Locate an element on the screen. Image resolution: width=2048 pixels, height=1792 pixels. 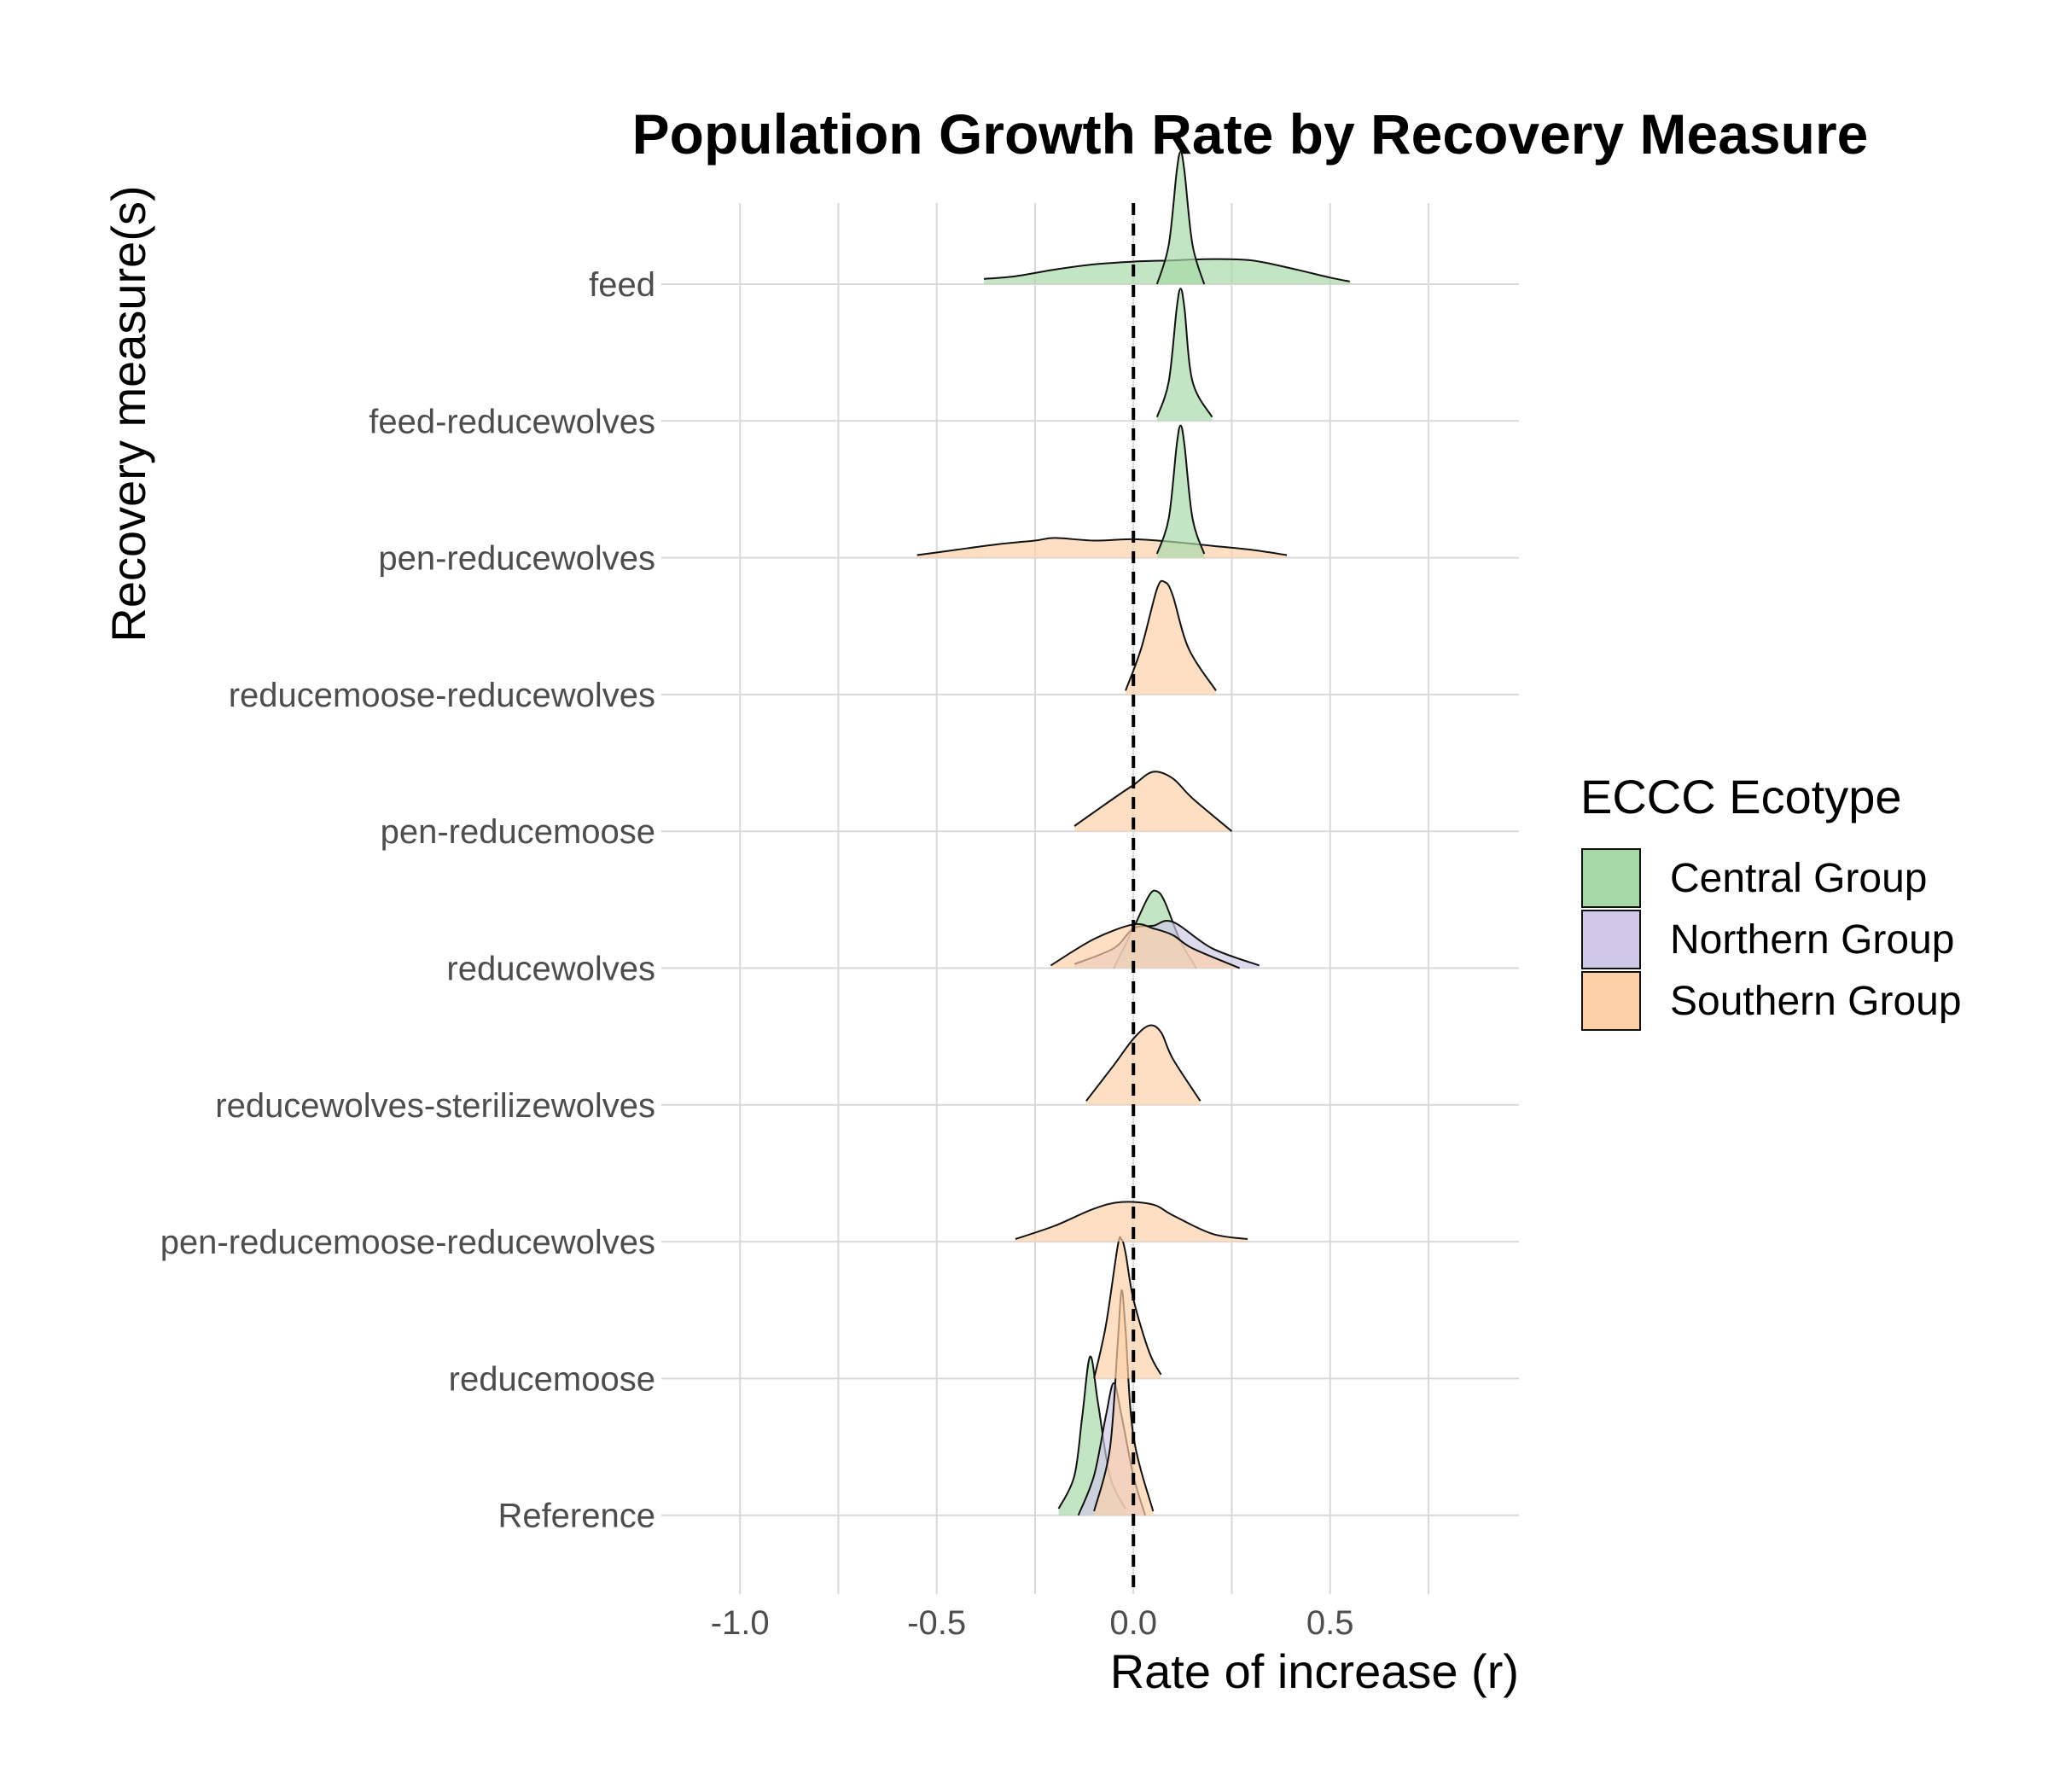
ridge-reducewolves-southern-group is located at coordinates (1145, 946).